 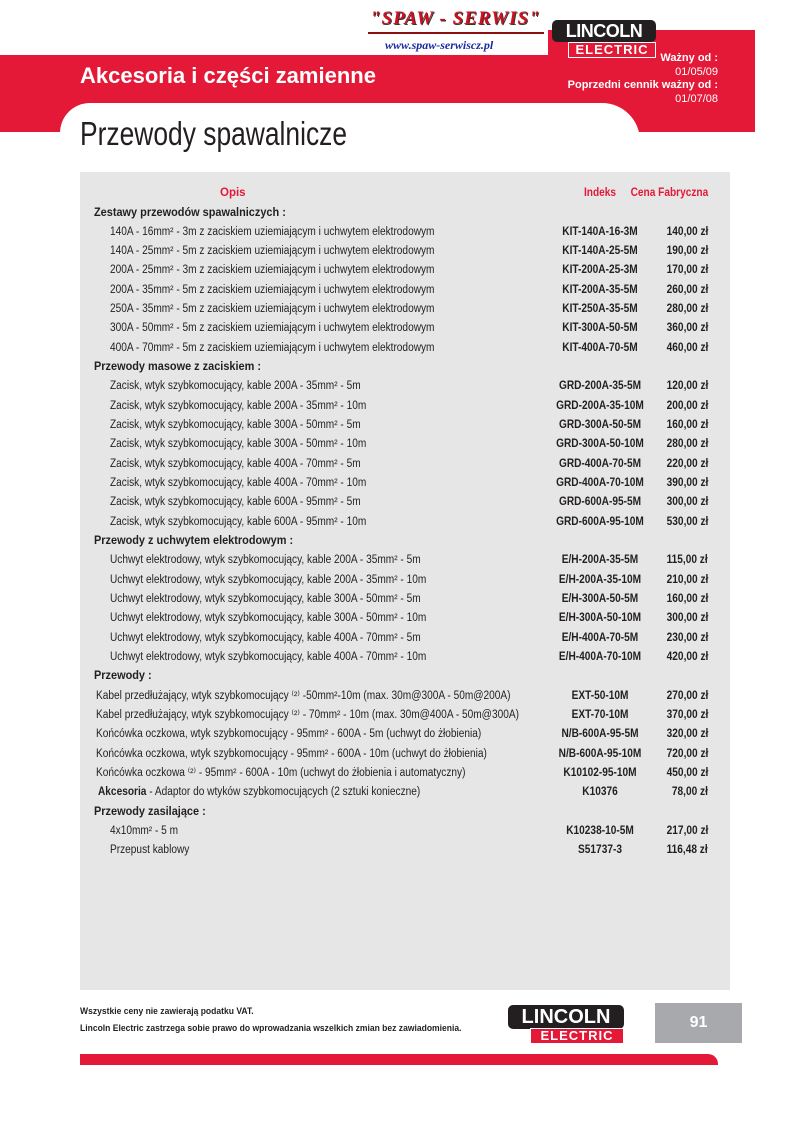 I want to click on row-index: GRD-600A-95-5M, so click(x=600, y=502).